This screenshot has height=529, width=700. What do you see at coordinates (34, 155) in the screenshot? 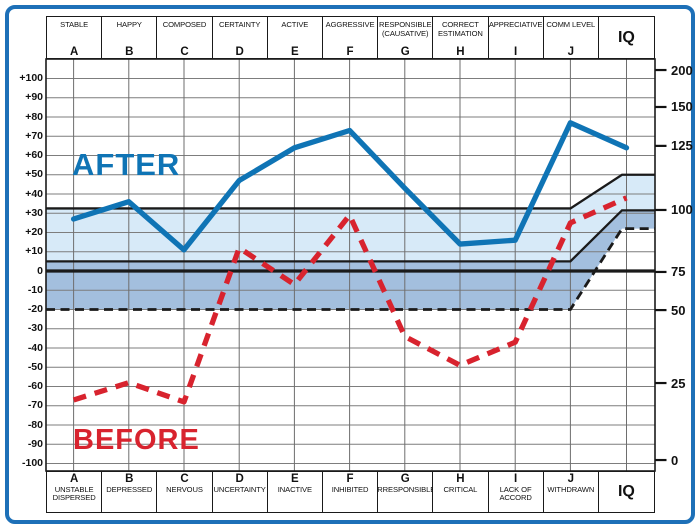
I see `left-axis-tick-label: +60` at bounding box center [34, 155].